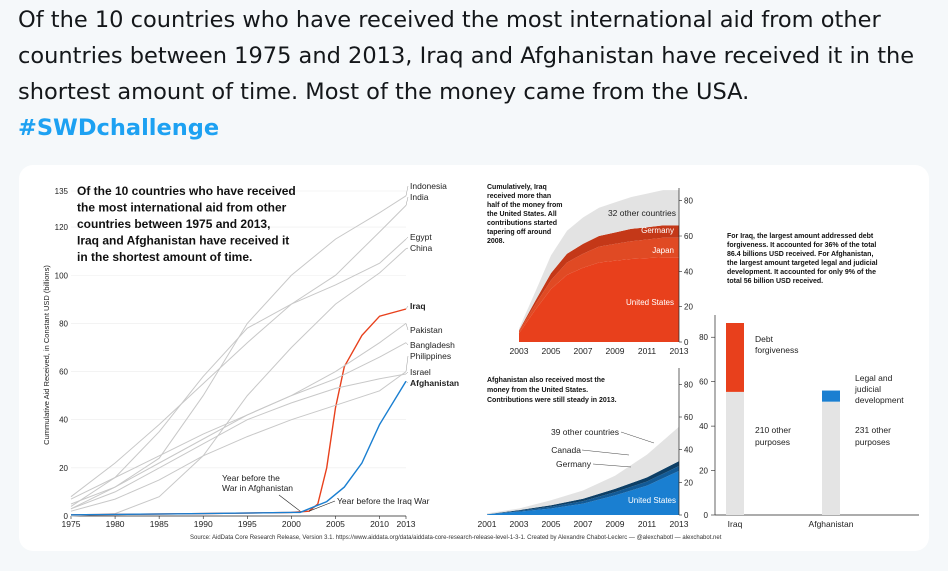  Describe the element at coordinates (182, 208) in the screenshot. I see `chart-title-line: the most international aid from other` at that location.